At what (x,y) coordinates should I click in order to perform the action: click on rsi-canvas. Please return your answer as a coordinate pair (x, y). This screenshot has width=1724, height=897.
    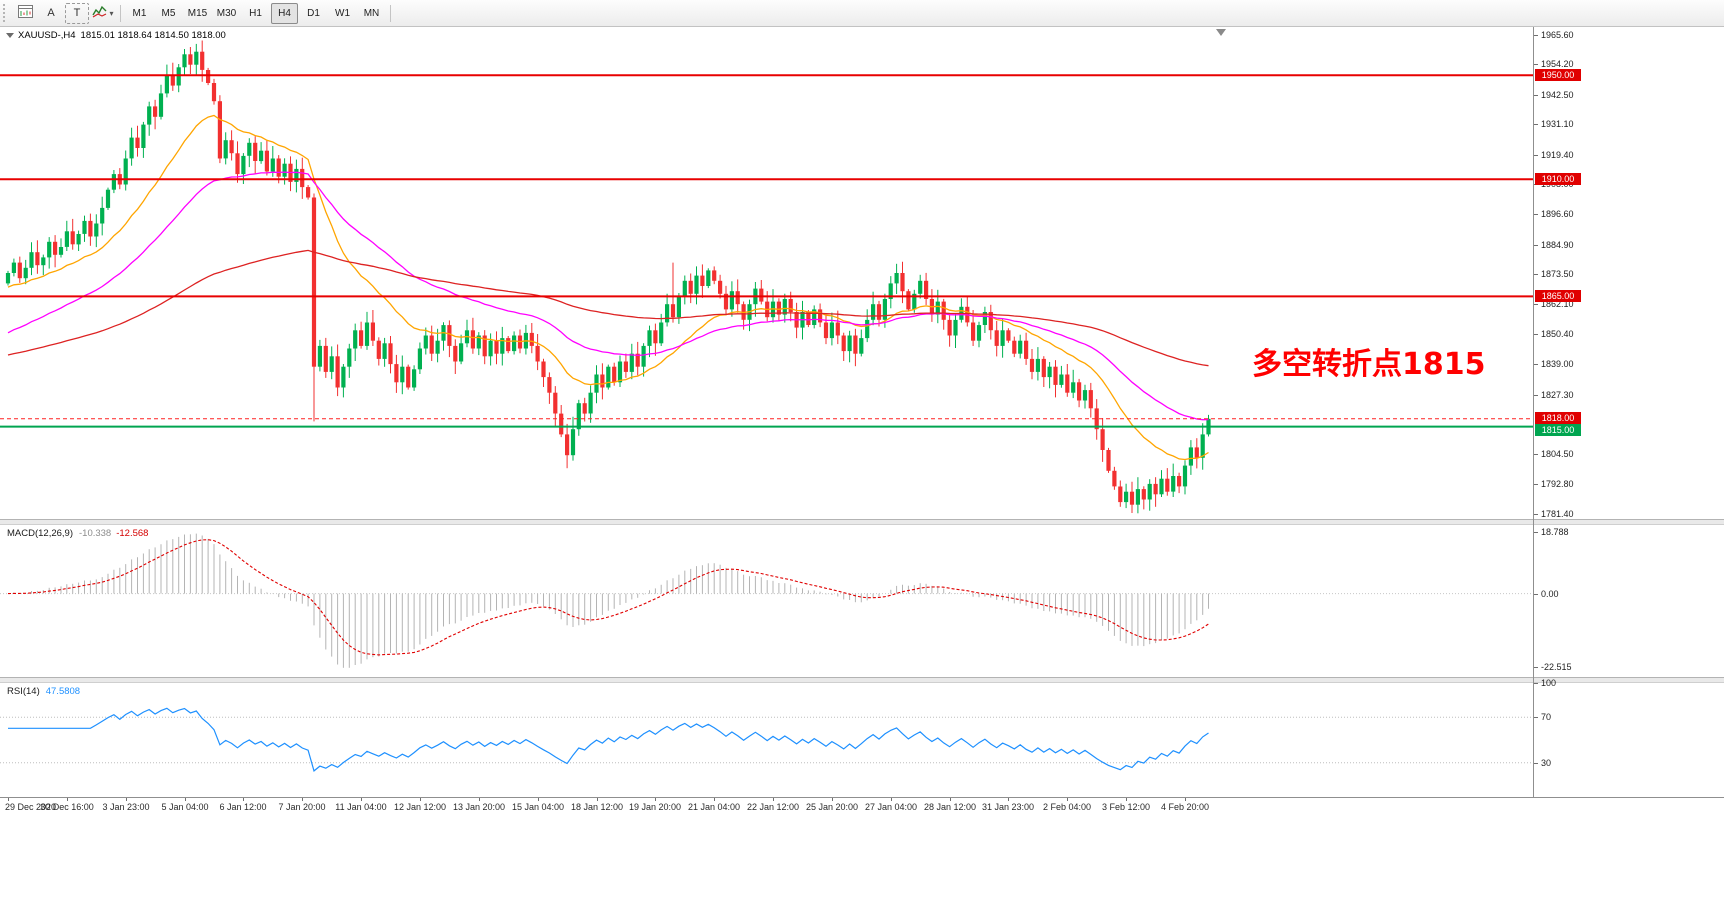
    Looking at the image, I should click on (766, 740).